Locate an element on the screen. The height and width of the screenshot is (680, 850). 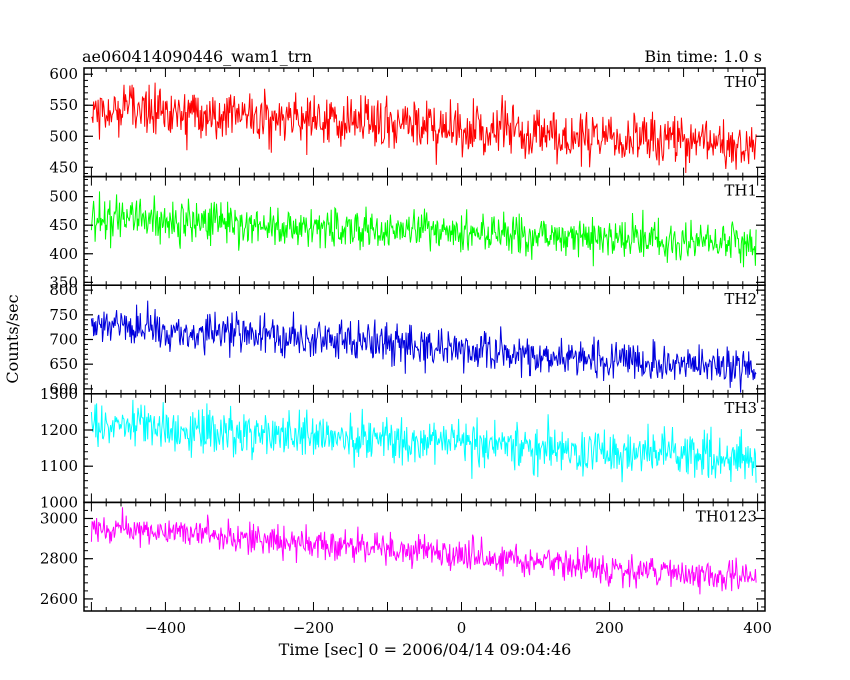
panel-th1: 350 400 450 500 TH1 is located at coordinates (407, 233).